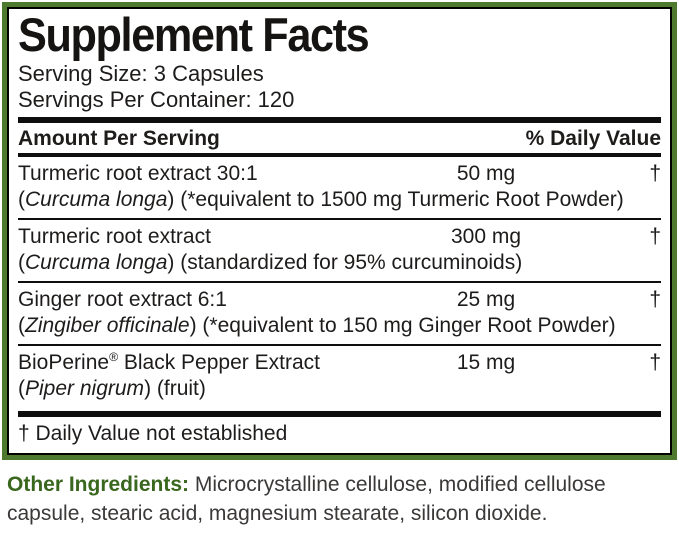  I want to click on divider-thick-top, so click(339, 119).